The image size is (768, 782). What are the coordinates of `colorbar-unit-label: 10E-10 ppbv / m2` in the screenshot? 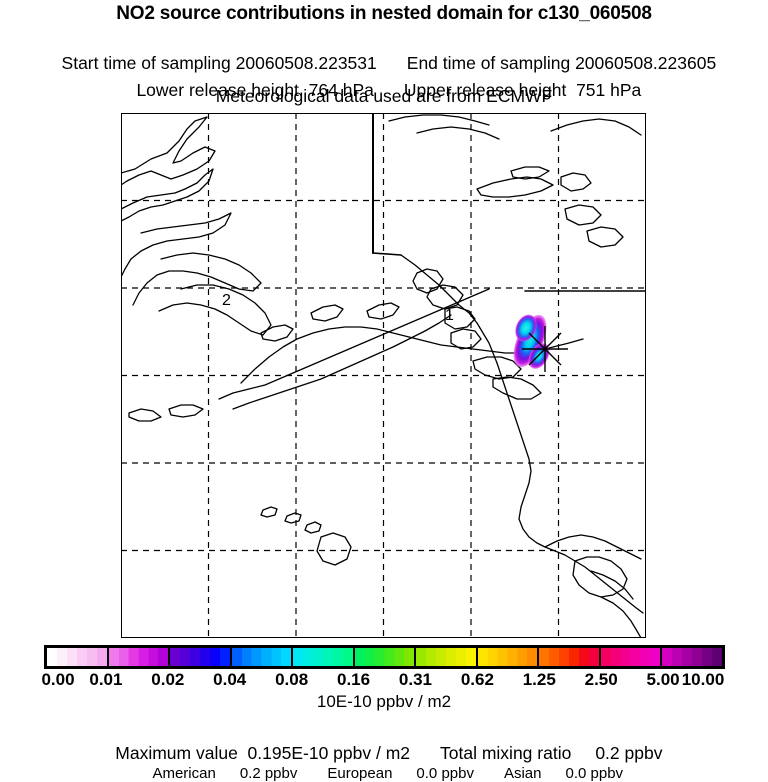 It's located at (384, 701).